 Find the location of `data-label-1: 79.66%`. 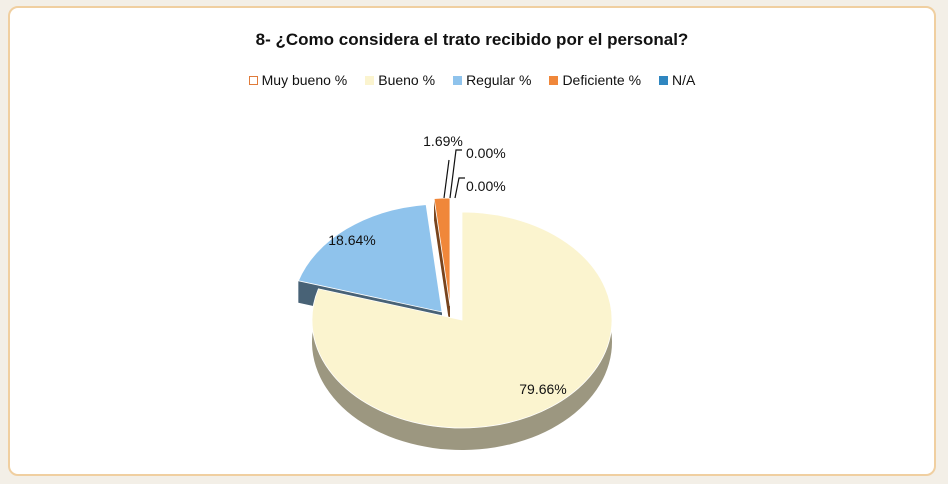

data-label-1: 79.66% is located at coordinates (542, 389).